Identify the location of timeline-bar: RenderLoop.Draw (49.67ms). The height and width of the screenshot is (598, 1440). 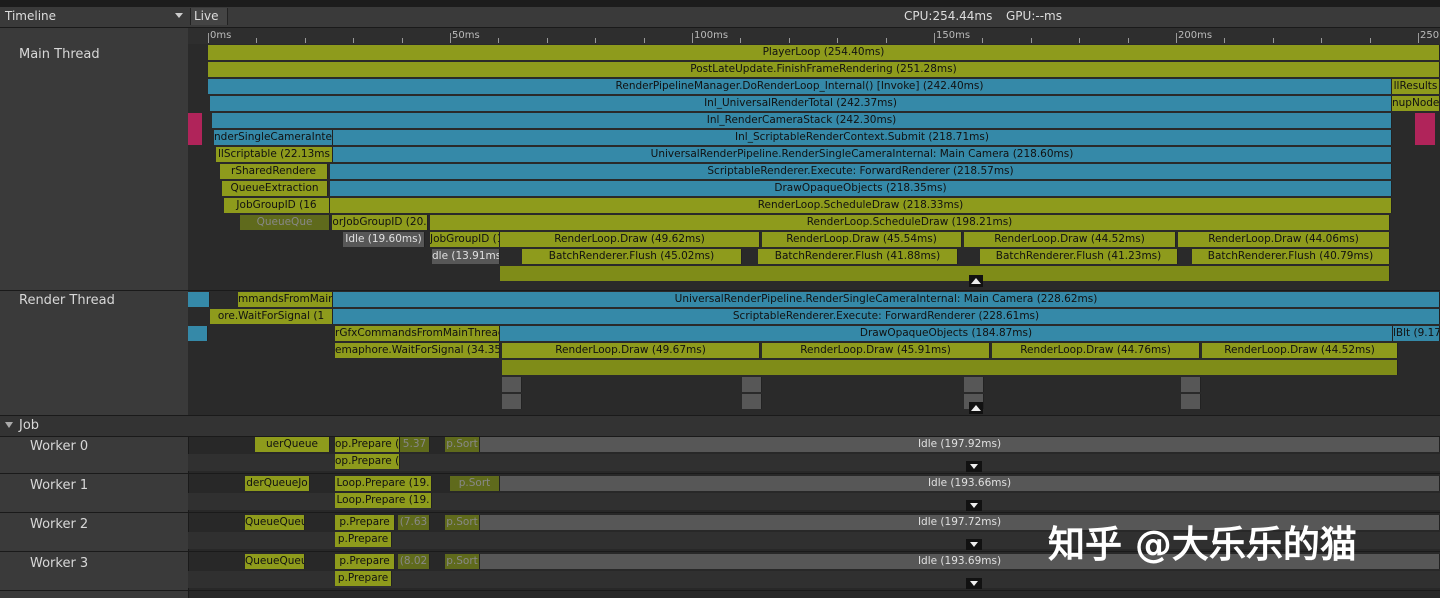
(631, 350).